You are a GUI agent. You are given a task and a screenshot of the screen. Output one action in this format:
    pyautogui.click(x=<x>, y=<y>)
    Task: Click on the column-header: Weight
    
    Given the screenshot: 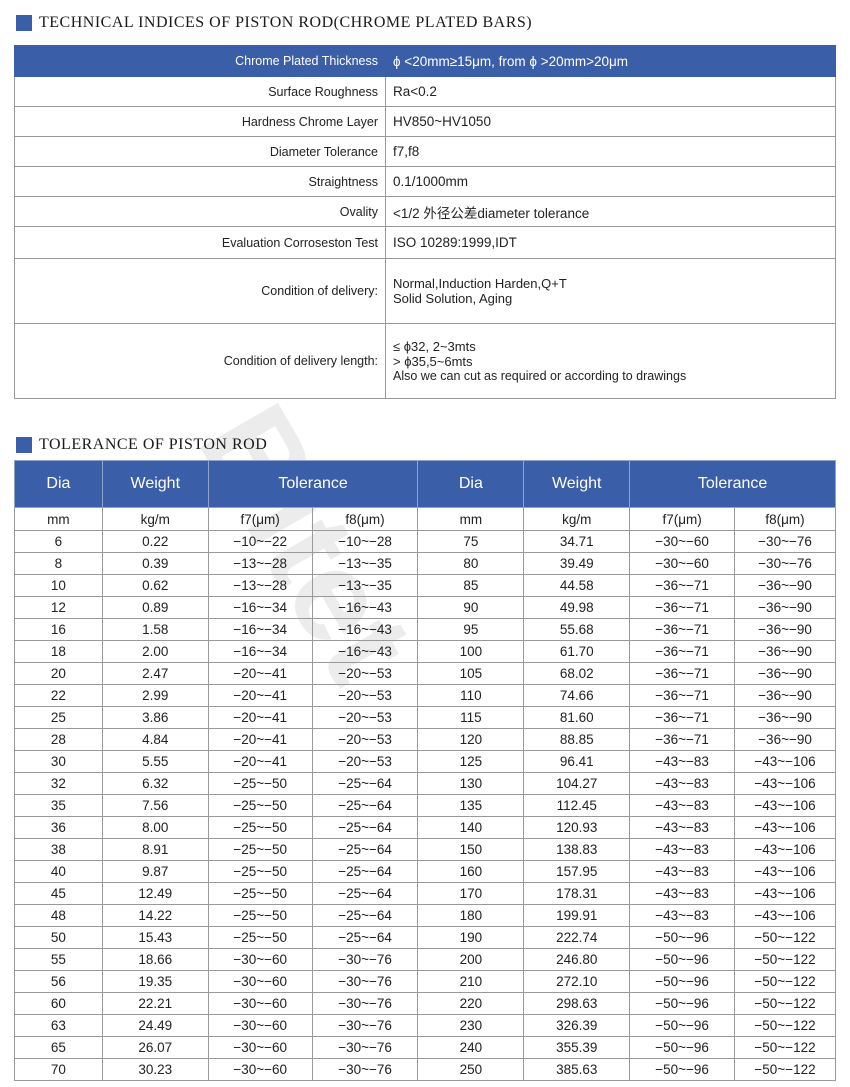 What is the action you would take?
    pyautogui.click(x=155, y=484)
    